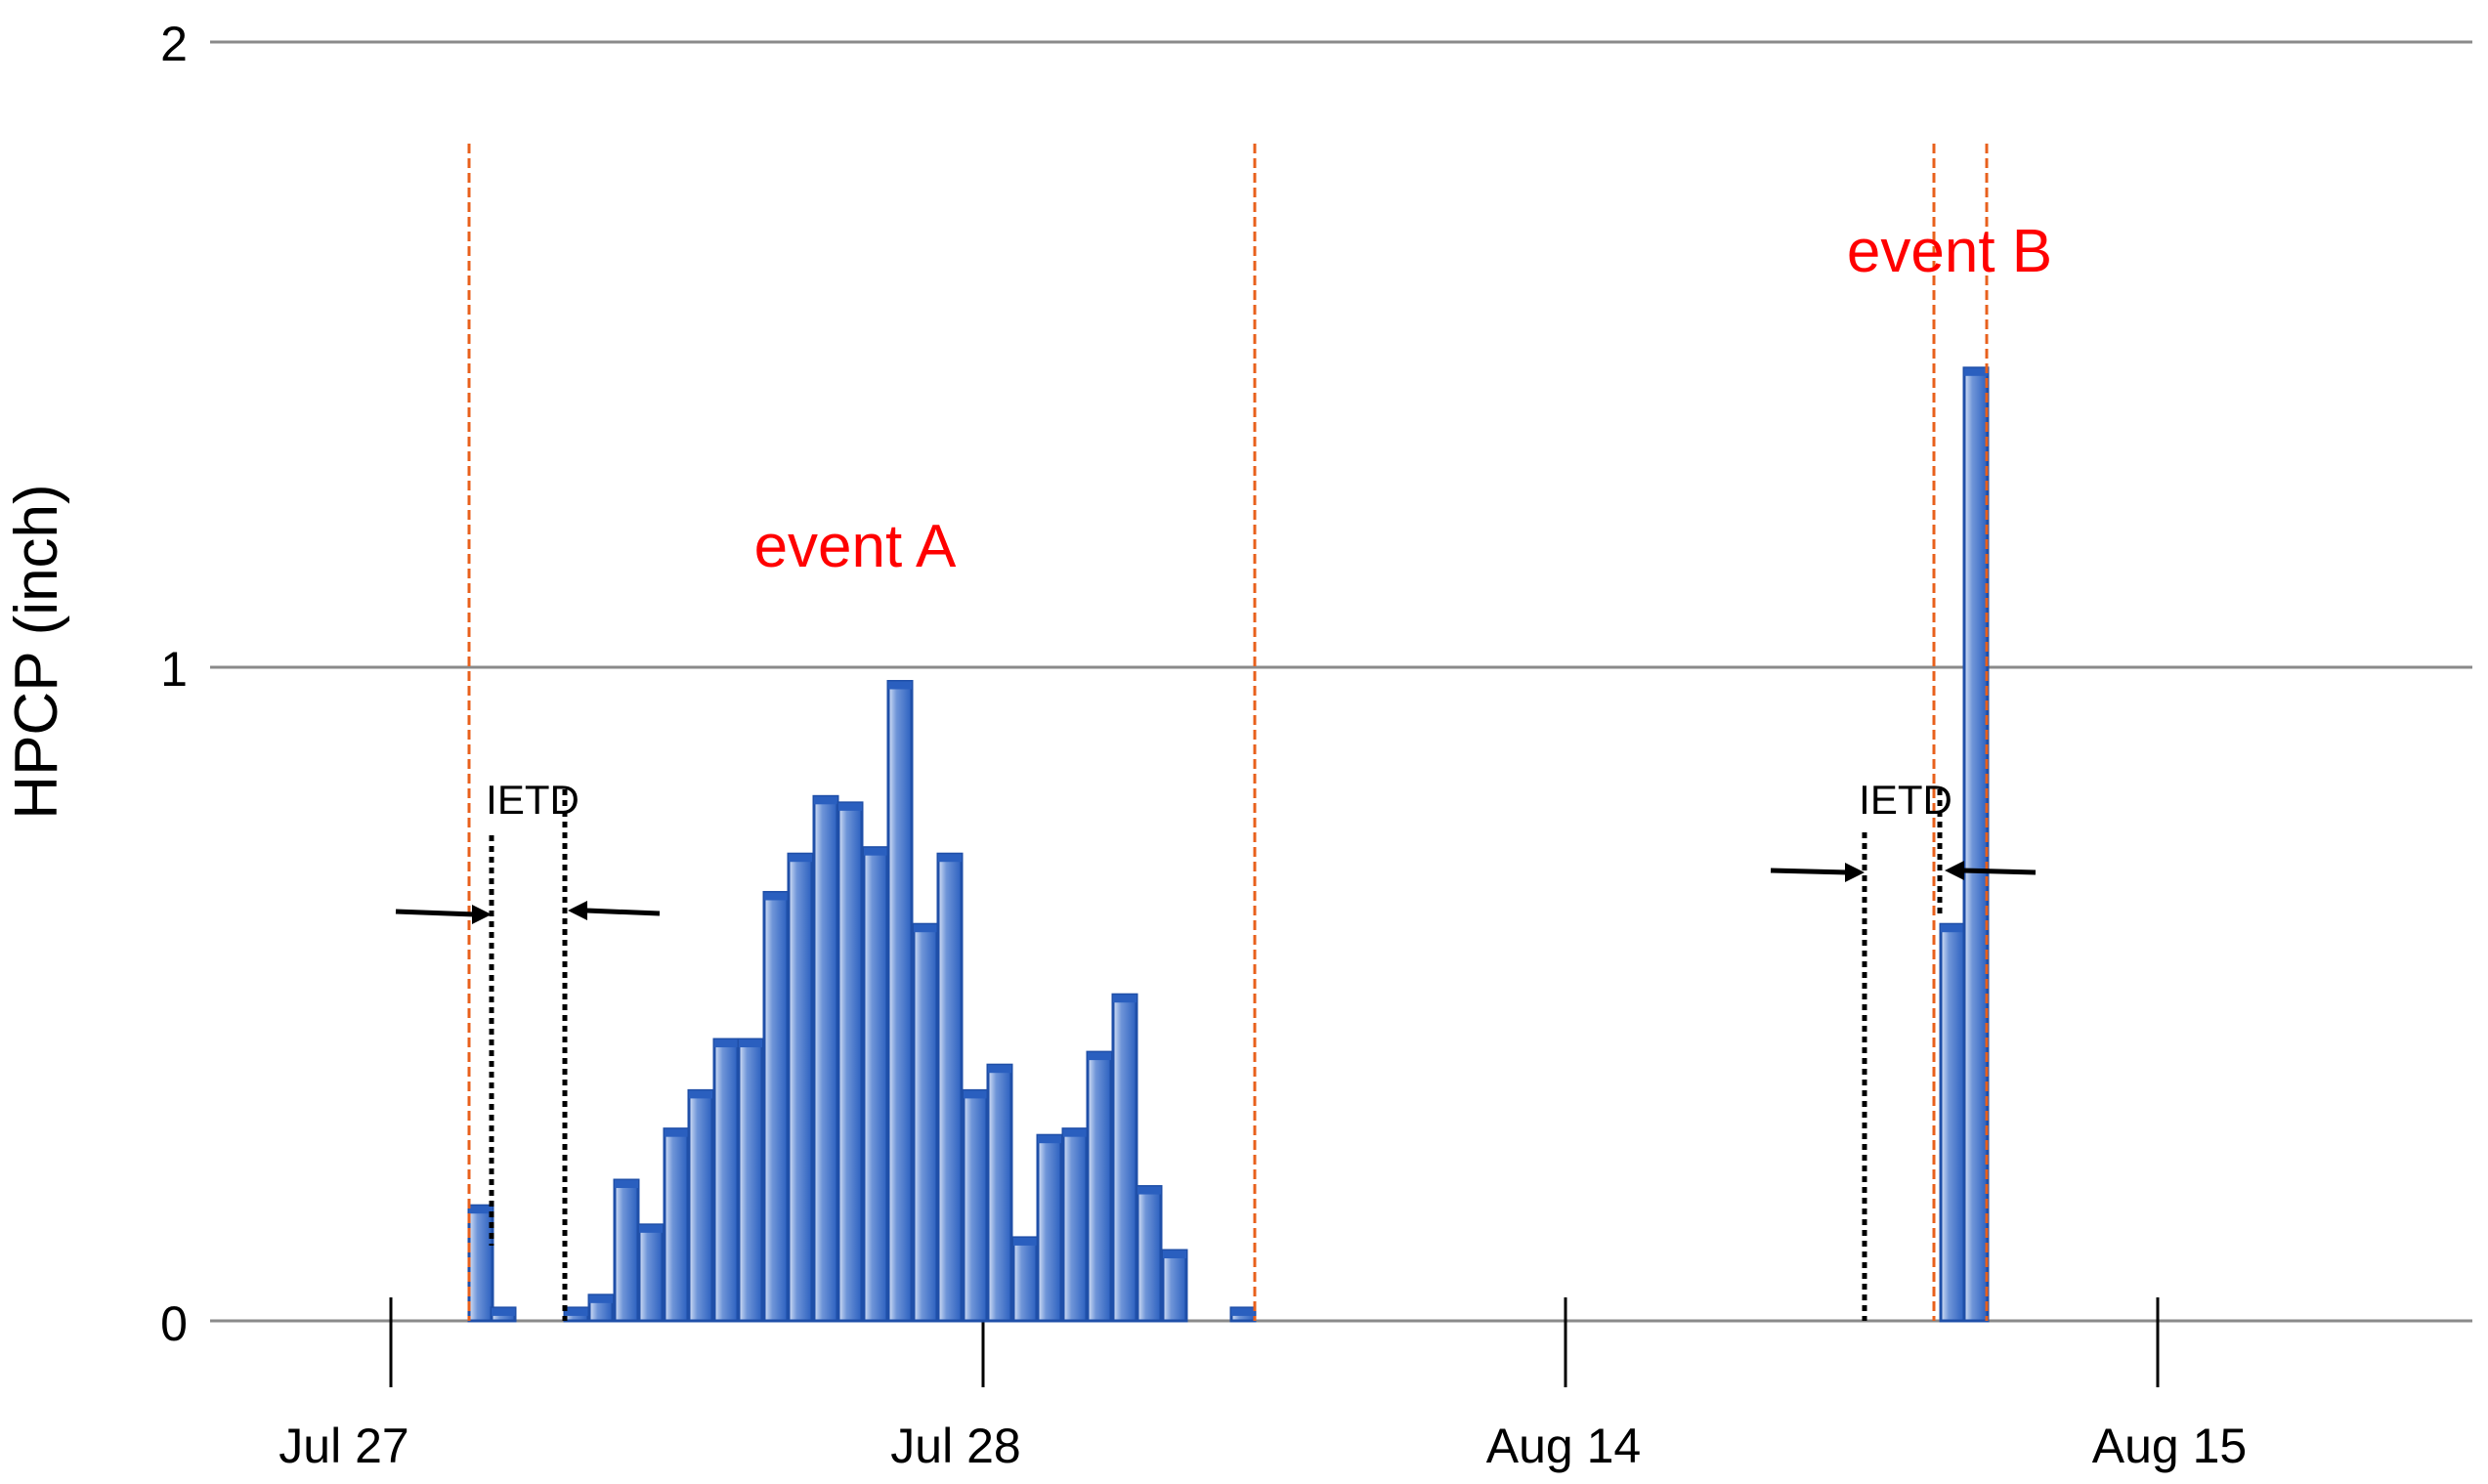 The width and height of the screenshot is (2488, 1484). I want to click on ietd-a-right-arrow, so click(623, 912).